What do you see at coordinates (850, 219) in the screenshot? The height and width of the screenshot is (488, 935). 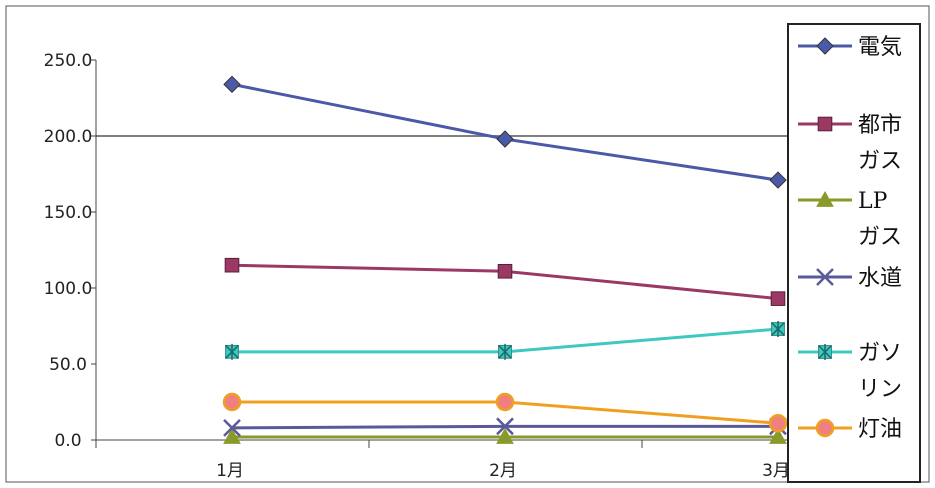 I see `legend-entry-2: LP ガス` at bounding box center [850, 219].